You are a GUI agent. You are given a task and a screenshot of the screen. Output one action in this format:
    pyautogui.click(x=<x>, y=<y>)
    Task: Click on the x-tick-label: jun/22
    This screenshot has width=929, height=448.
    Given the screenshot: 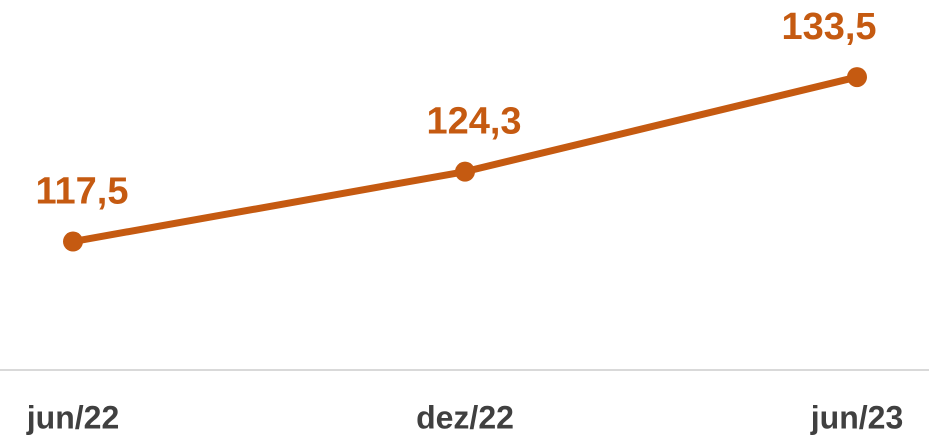 What is the action you would take?
    pyautogui.click(x=72, y=417)
    